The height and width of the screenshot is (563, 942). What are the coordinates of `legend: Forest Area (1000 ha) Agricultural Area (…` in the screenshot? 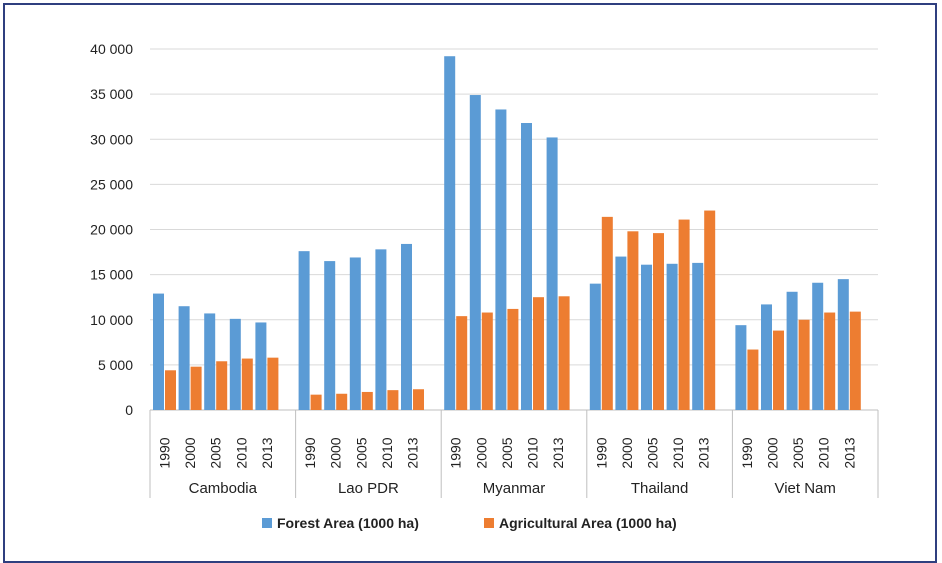 It's located at (469, 523).